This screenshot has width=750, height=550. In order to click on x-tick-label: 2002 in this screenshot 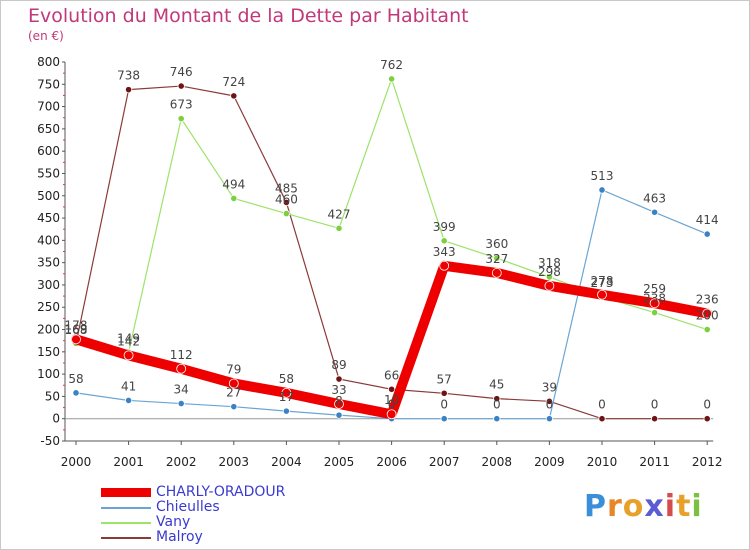, I will do `click(181, 462)`.